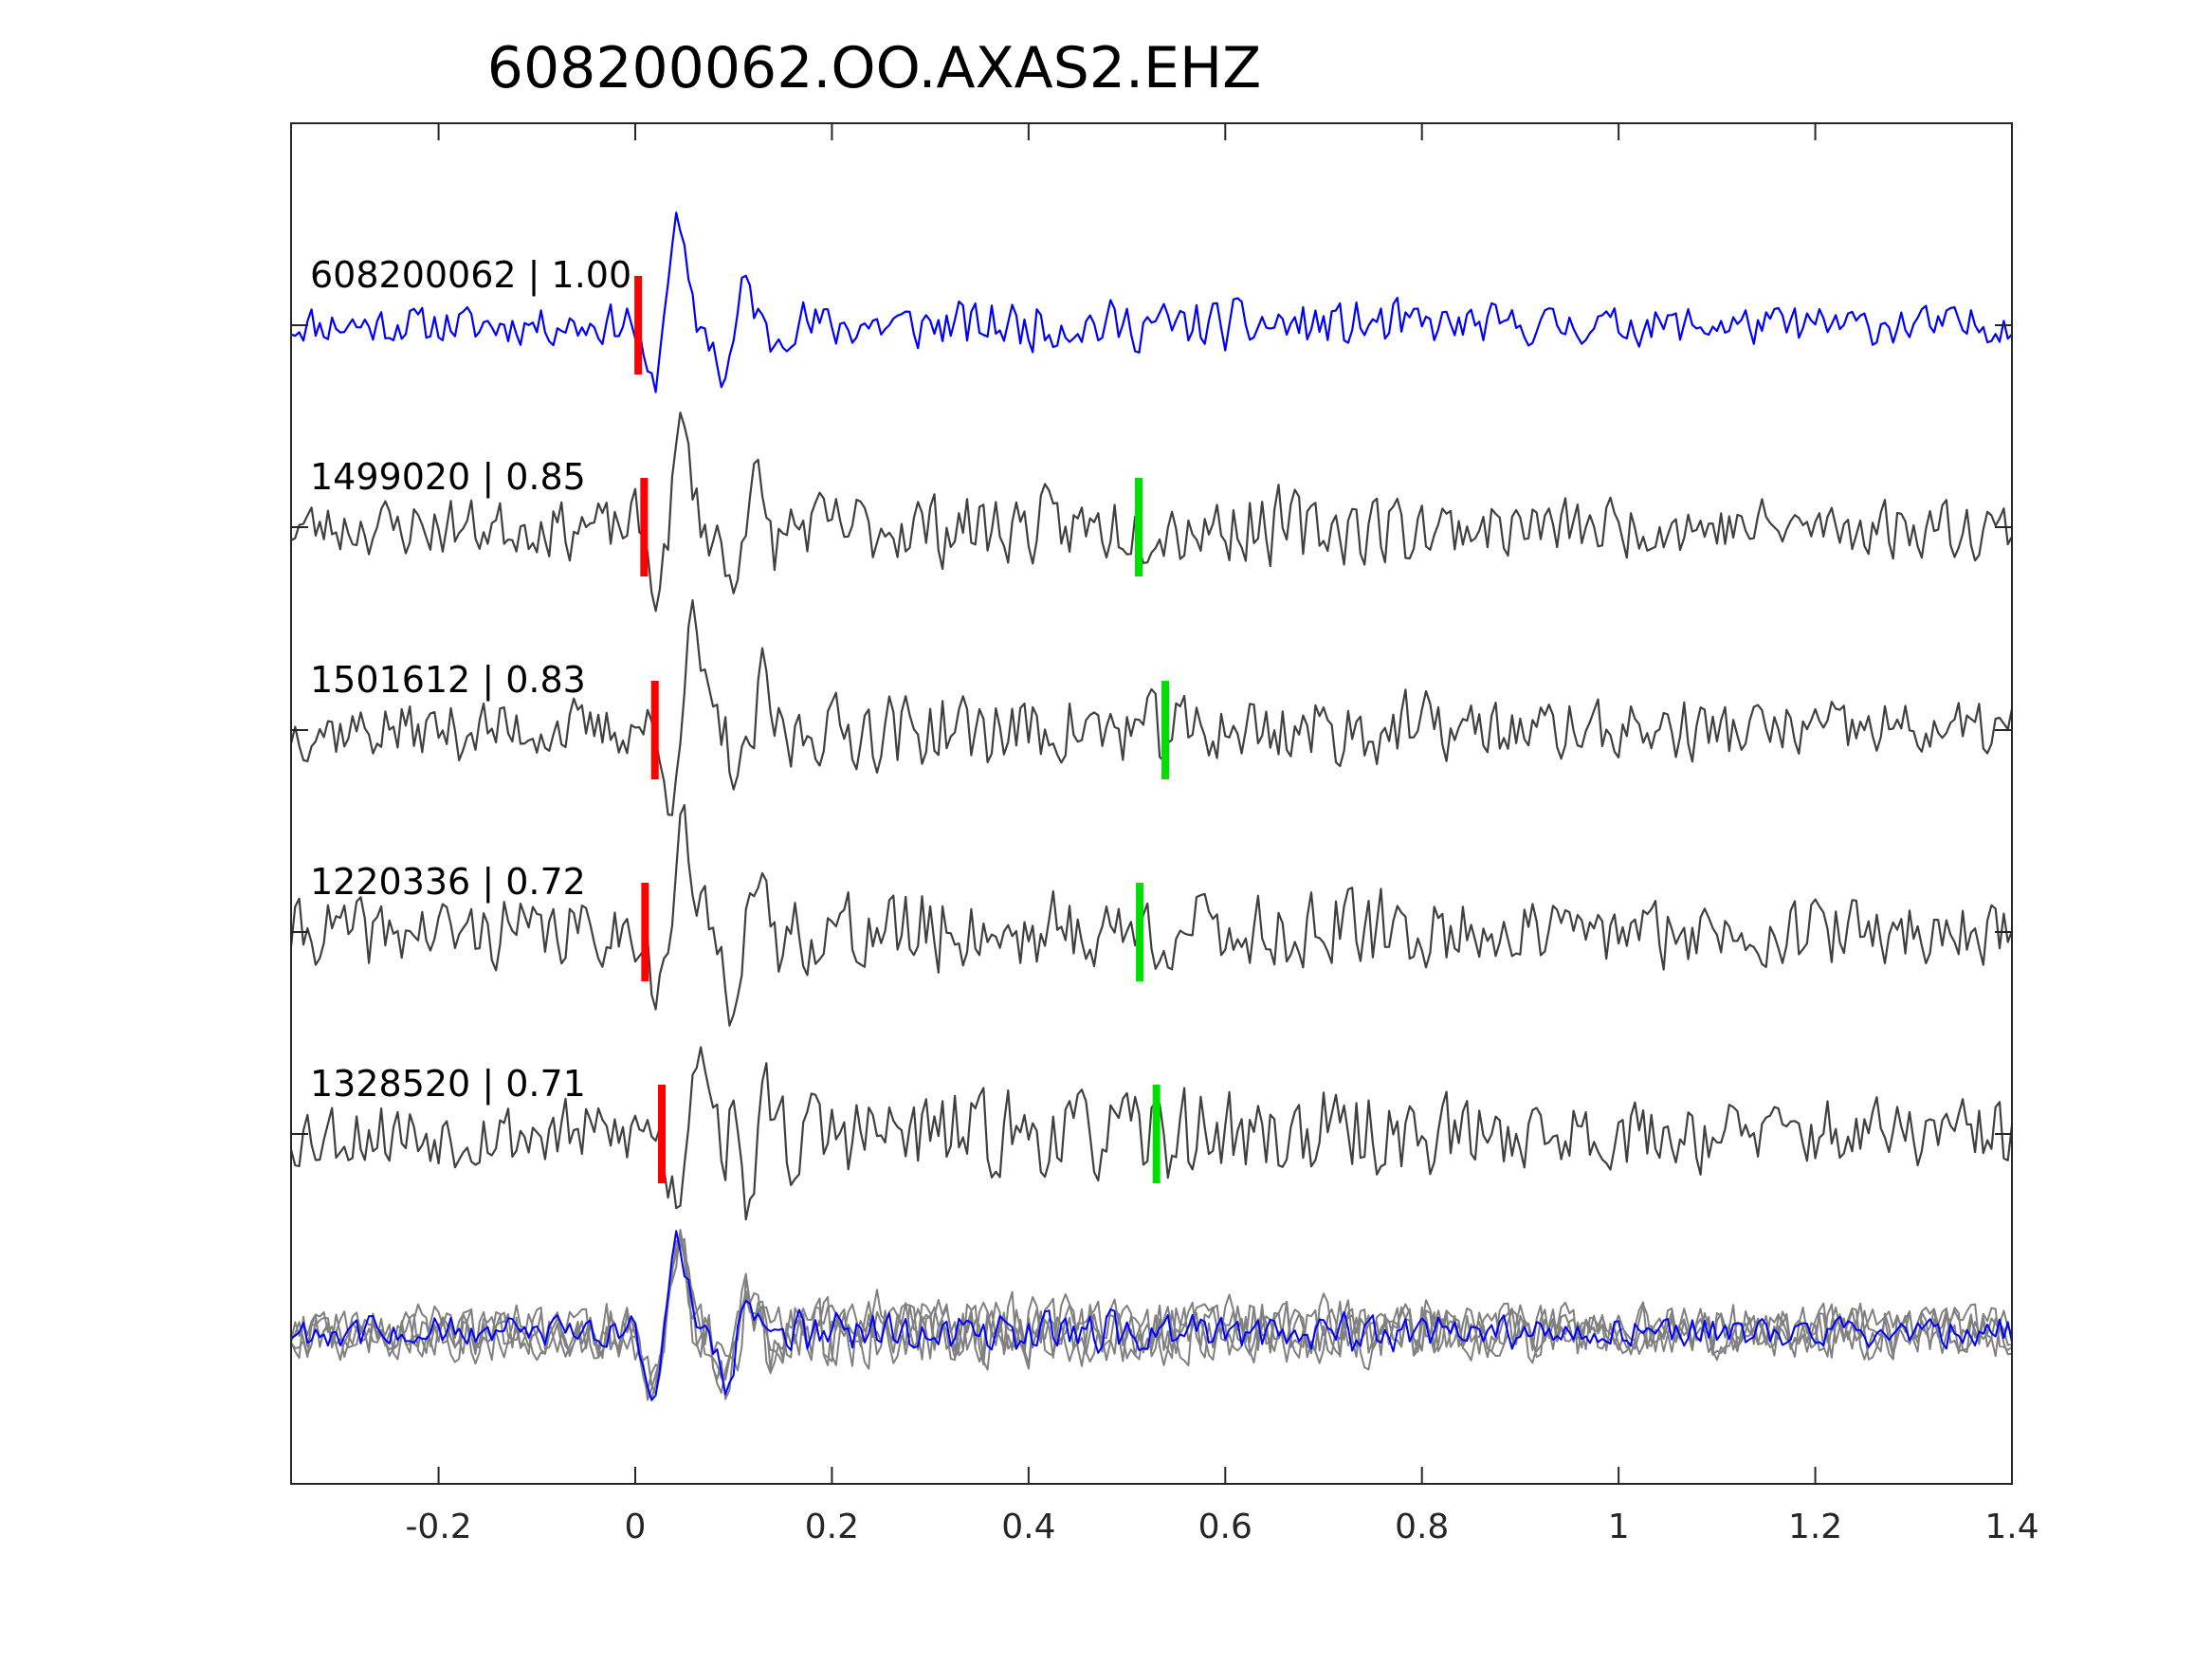 This screenshot has height=1664, width=2212. What do you see at coordinates (448, 477) in the screenshot?
I see `trace-label-1499020: 1499020 | 0.85` at bounding box center [448, 477].